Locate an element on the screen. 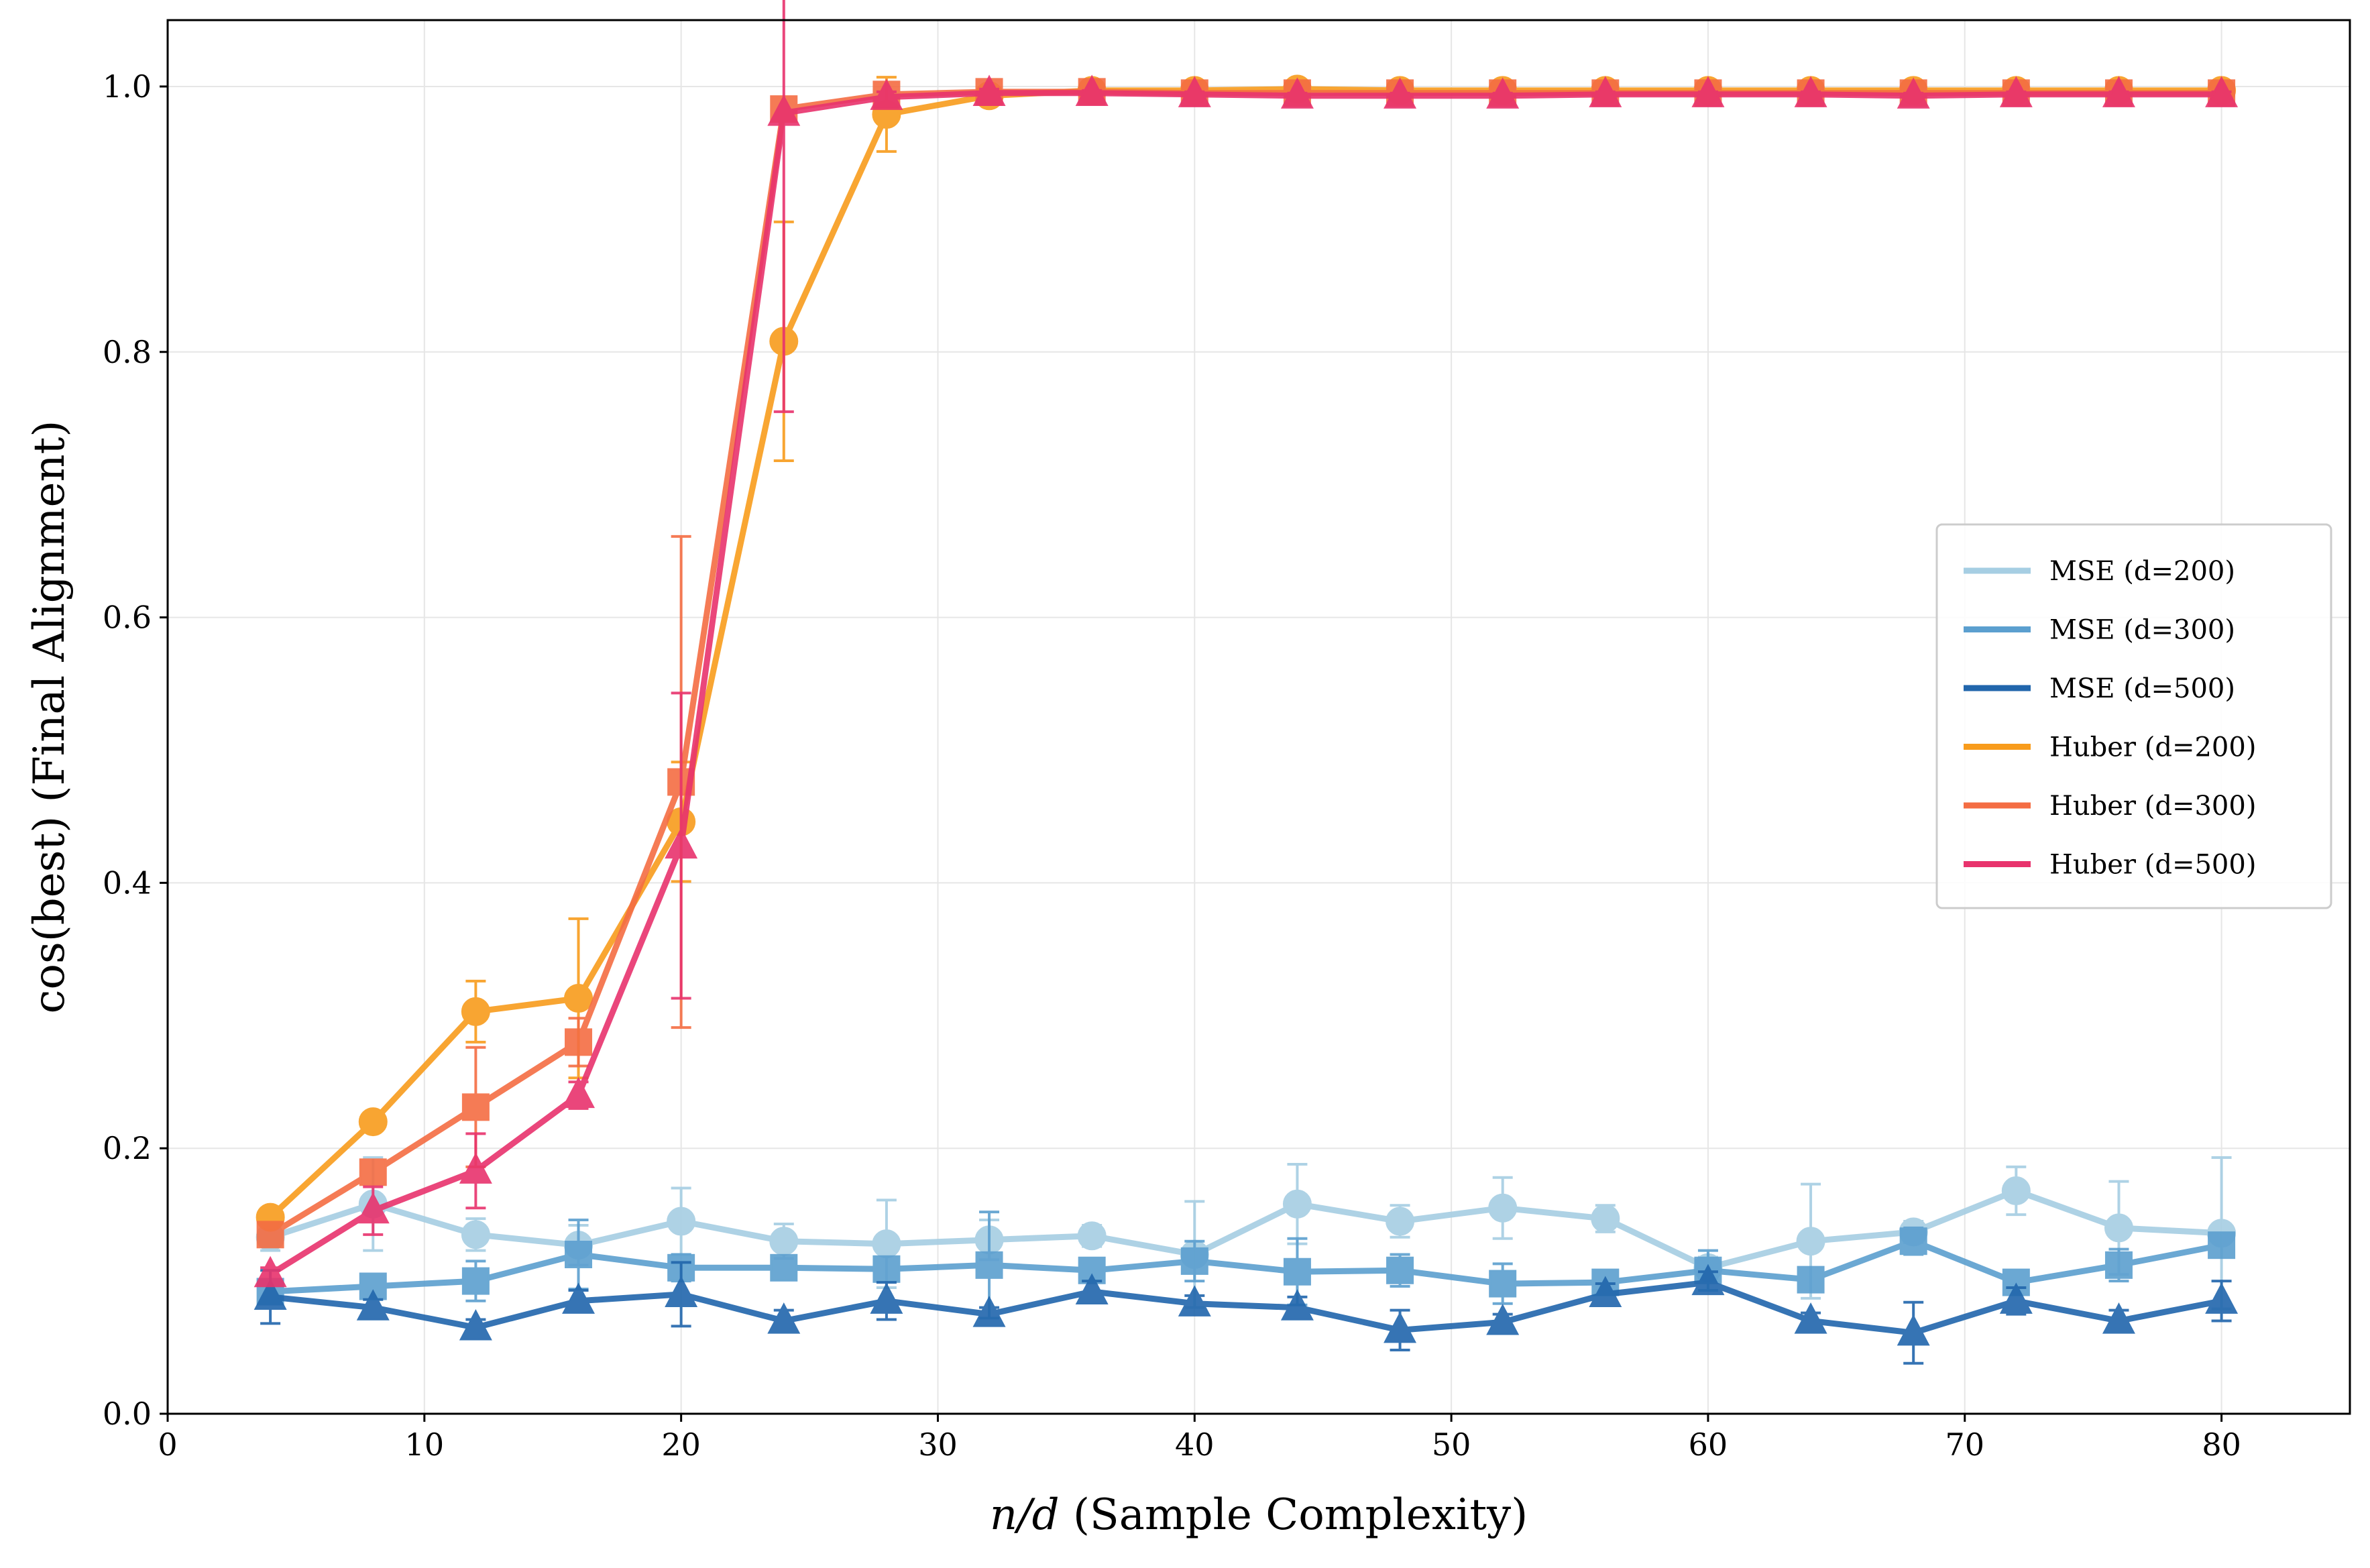  y-tick-label: 1.0 is located at coordinates (127, 86).